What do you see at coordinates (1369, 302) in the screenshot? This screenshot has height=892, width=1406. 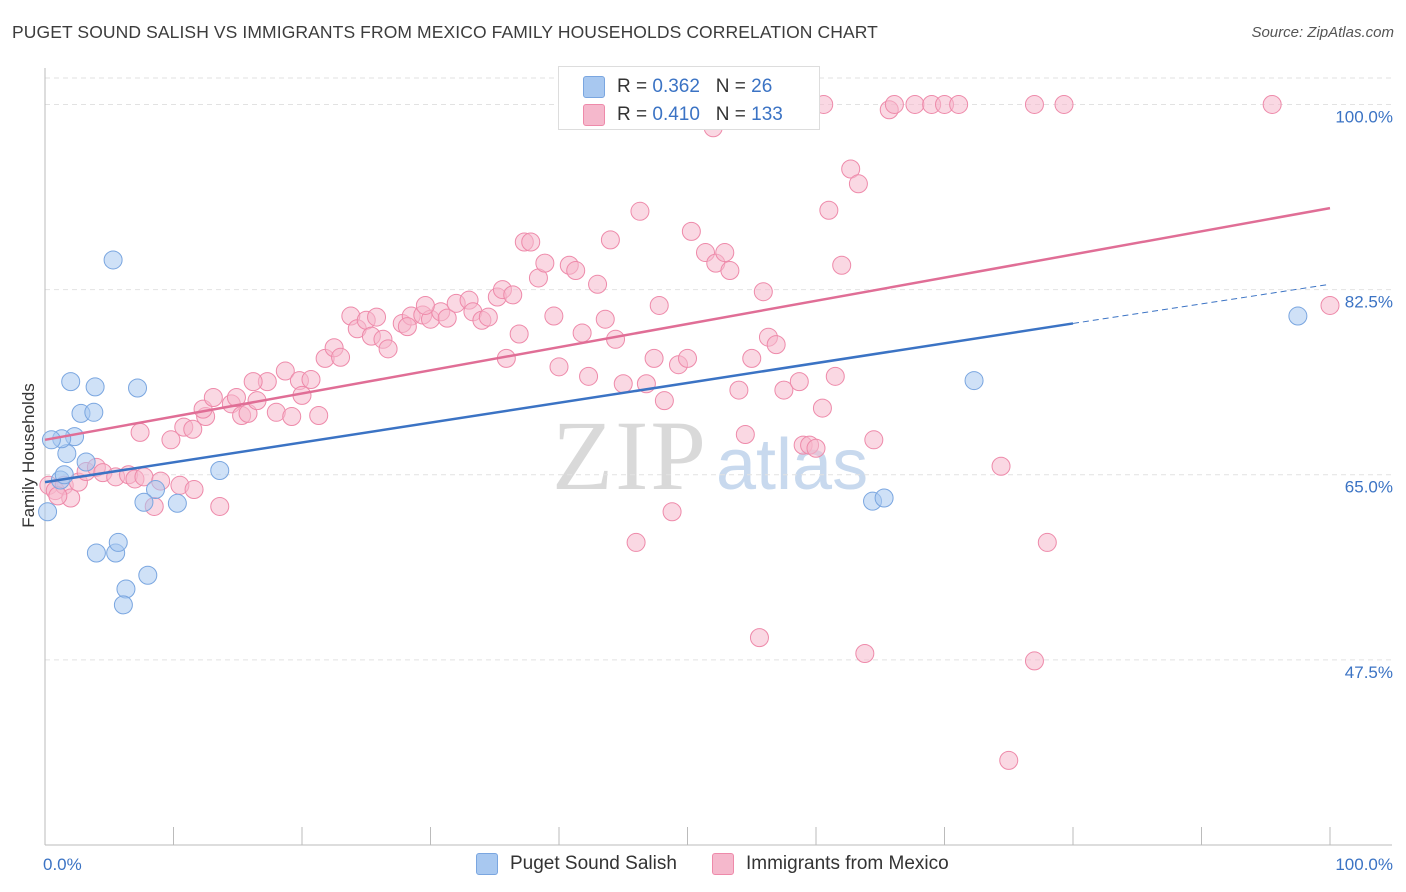 I see `y-tick-label: 82.5%` at bounding box center [1369, 302].